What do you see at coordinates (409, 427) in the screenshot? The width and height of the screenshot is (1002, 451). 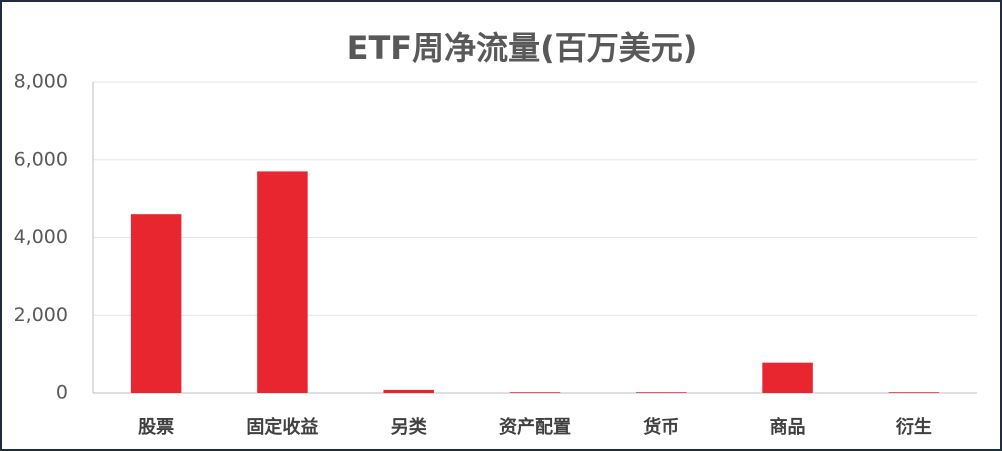 I see `x-tick-label: 另类` at bounding box center [409, 427].